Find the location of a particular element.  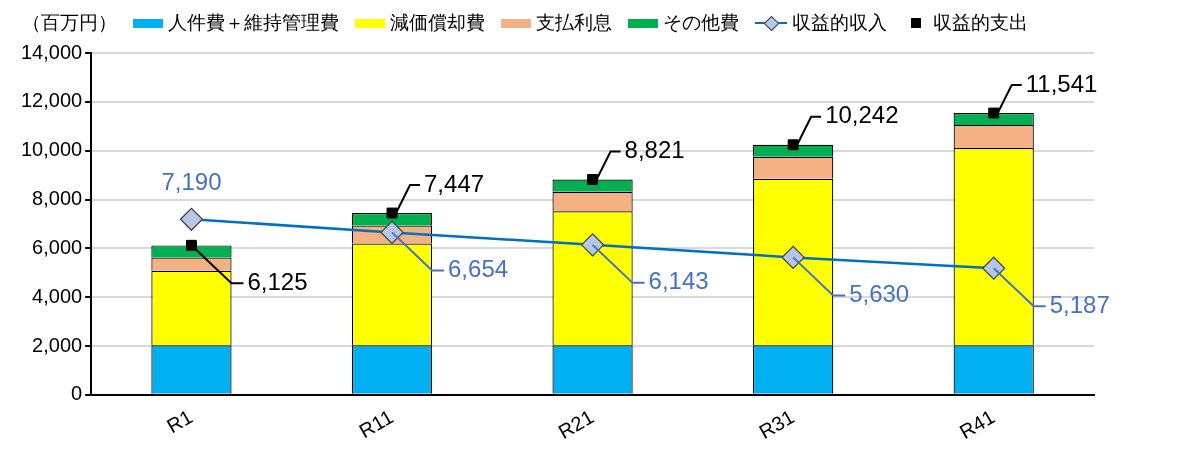

x-tick-label: R21 is located at coordinates (576, 424).